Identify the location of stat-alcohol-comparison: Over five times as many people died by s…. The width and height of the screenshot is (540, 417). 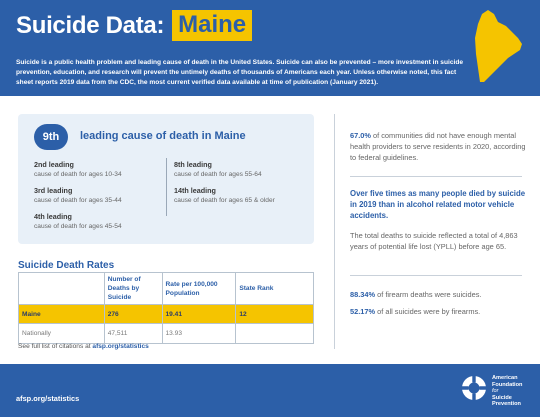
(438, 204).